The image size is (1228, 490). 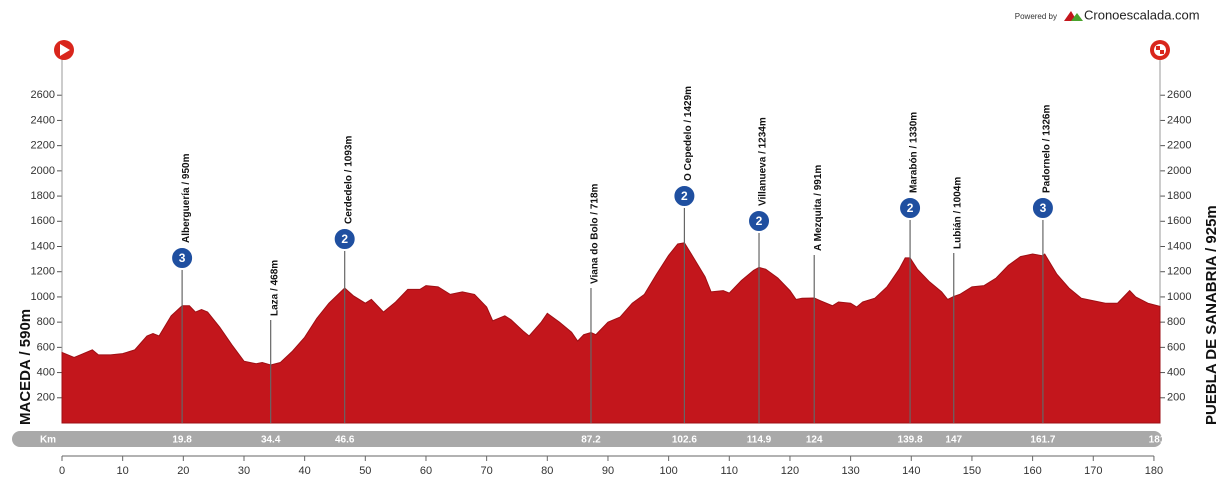 What do you see at coordinates (759, 440) in the screenshot?
I see `waypoint-km: 114.9` at bounding box center [759, 440].